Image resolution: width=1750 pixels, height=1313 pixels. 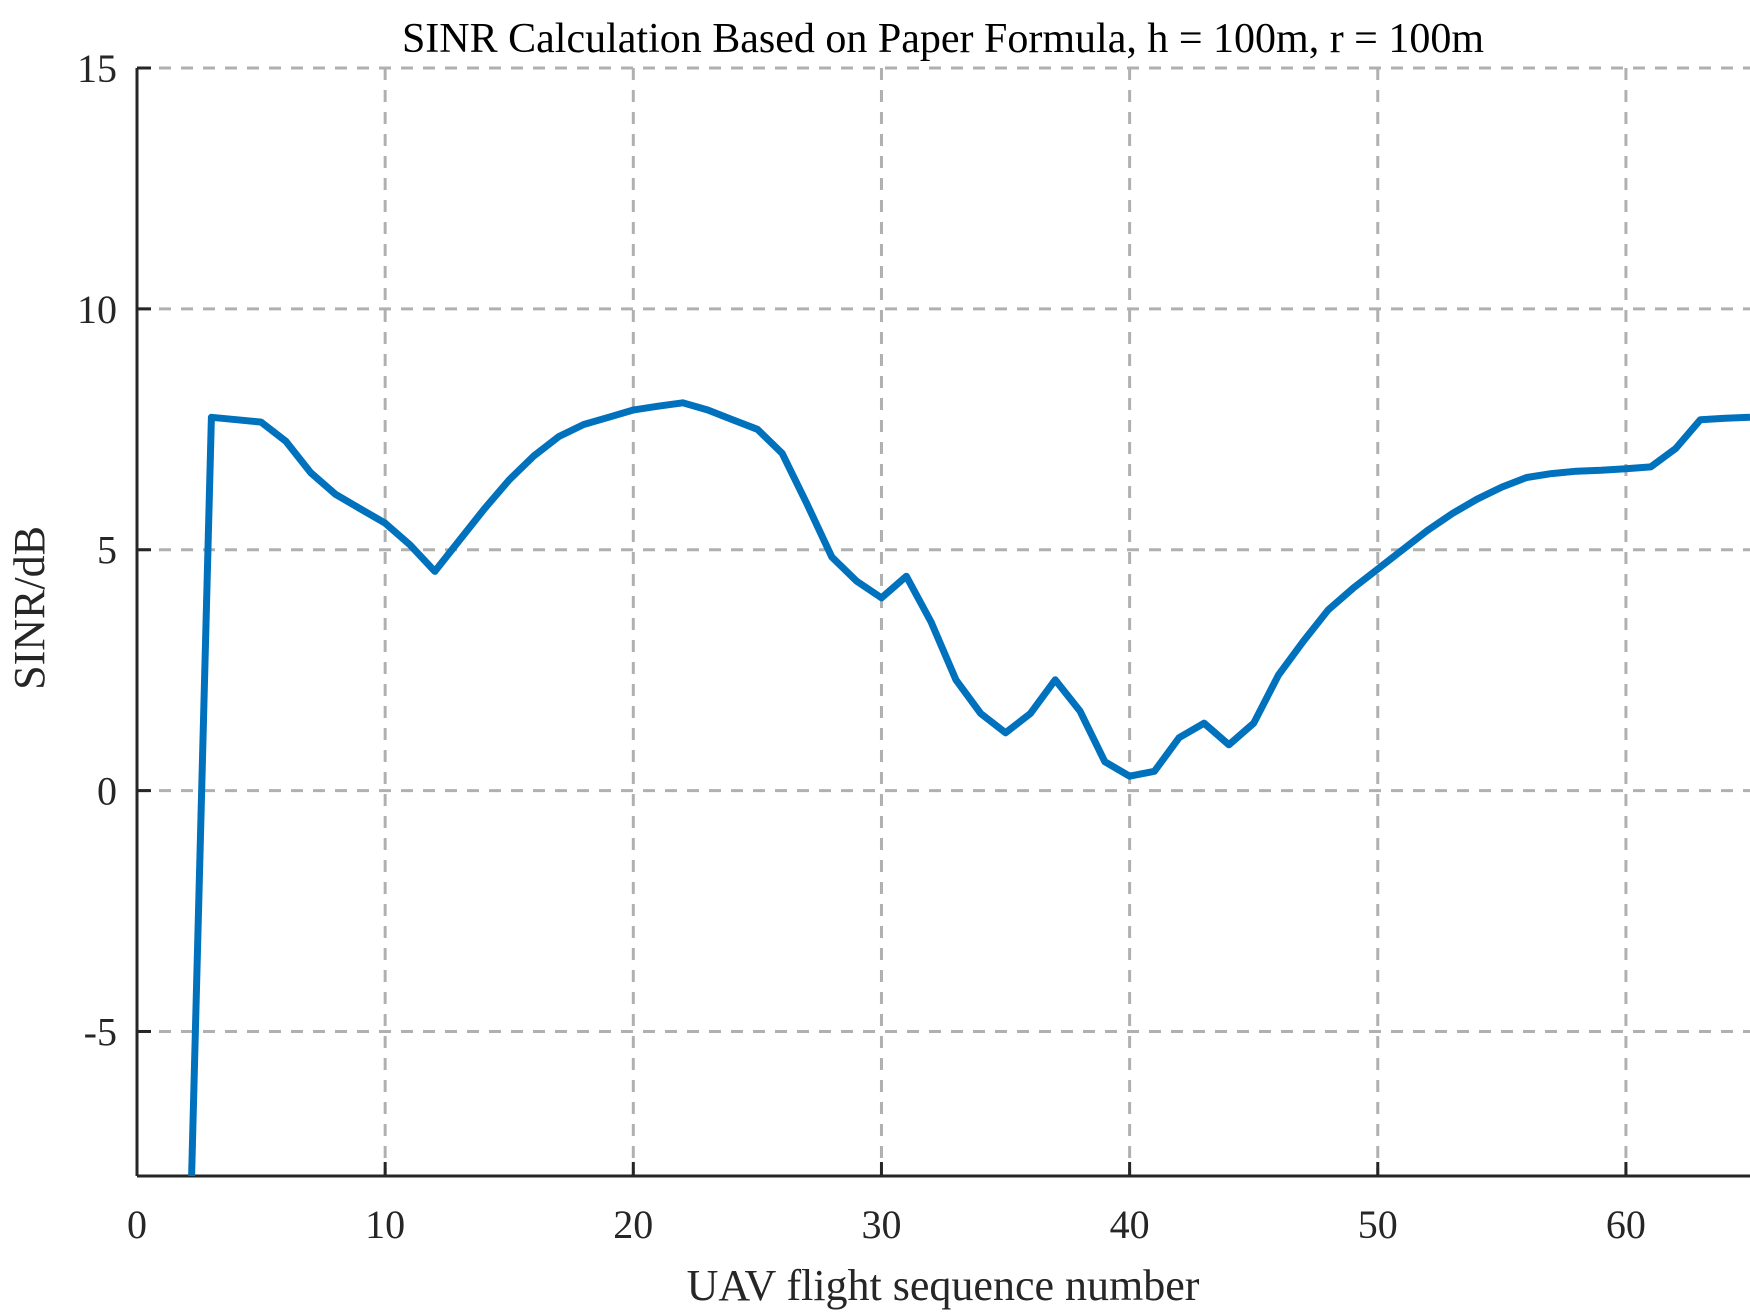 What do you see at coordinates (1626, 1224) in the screenshot?
I see `x-tick-label: 60` at bounding box center [1626, 1224].